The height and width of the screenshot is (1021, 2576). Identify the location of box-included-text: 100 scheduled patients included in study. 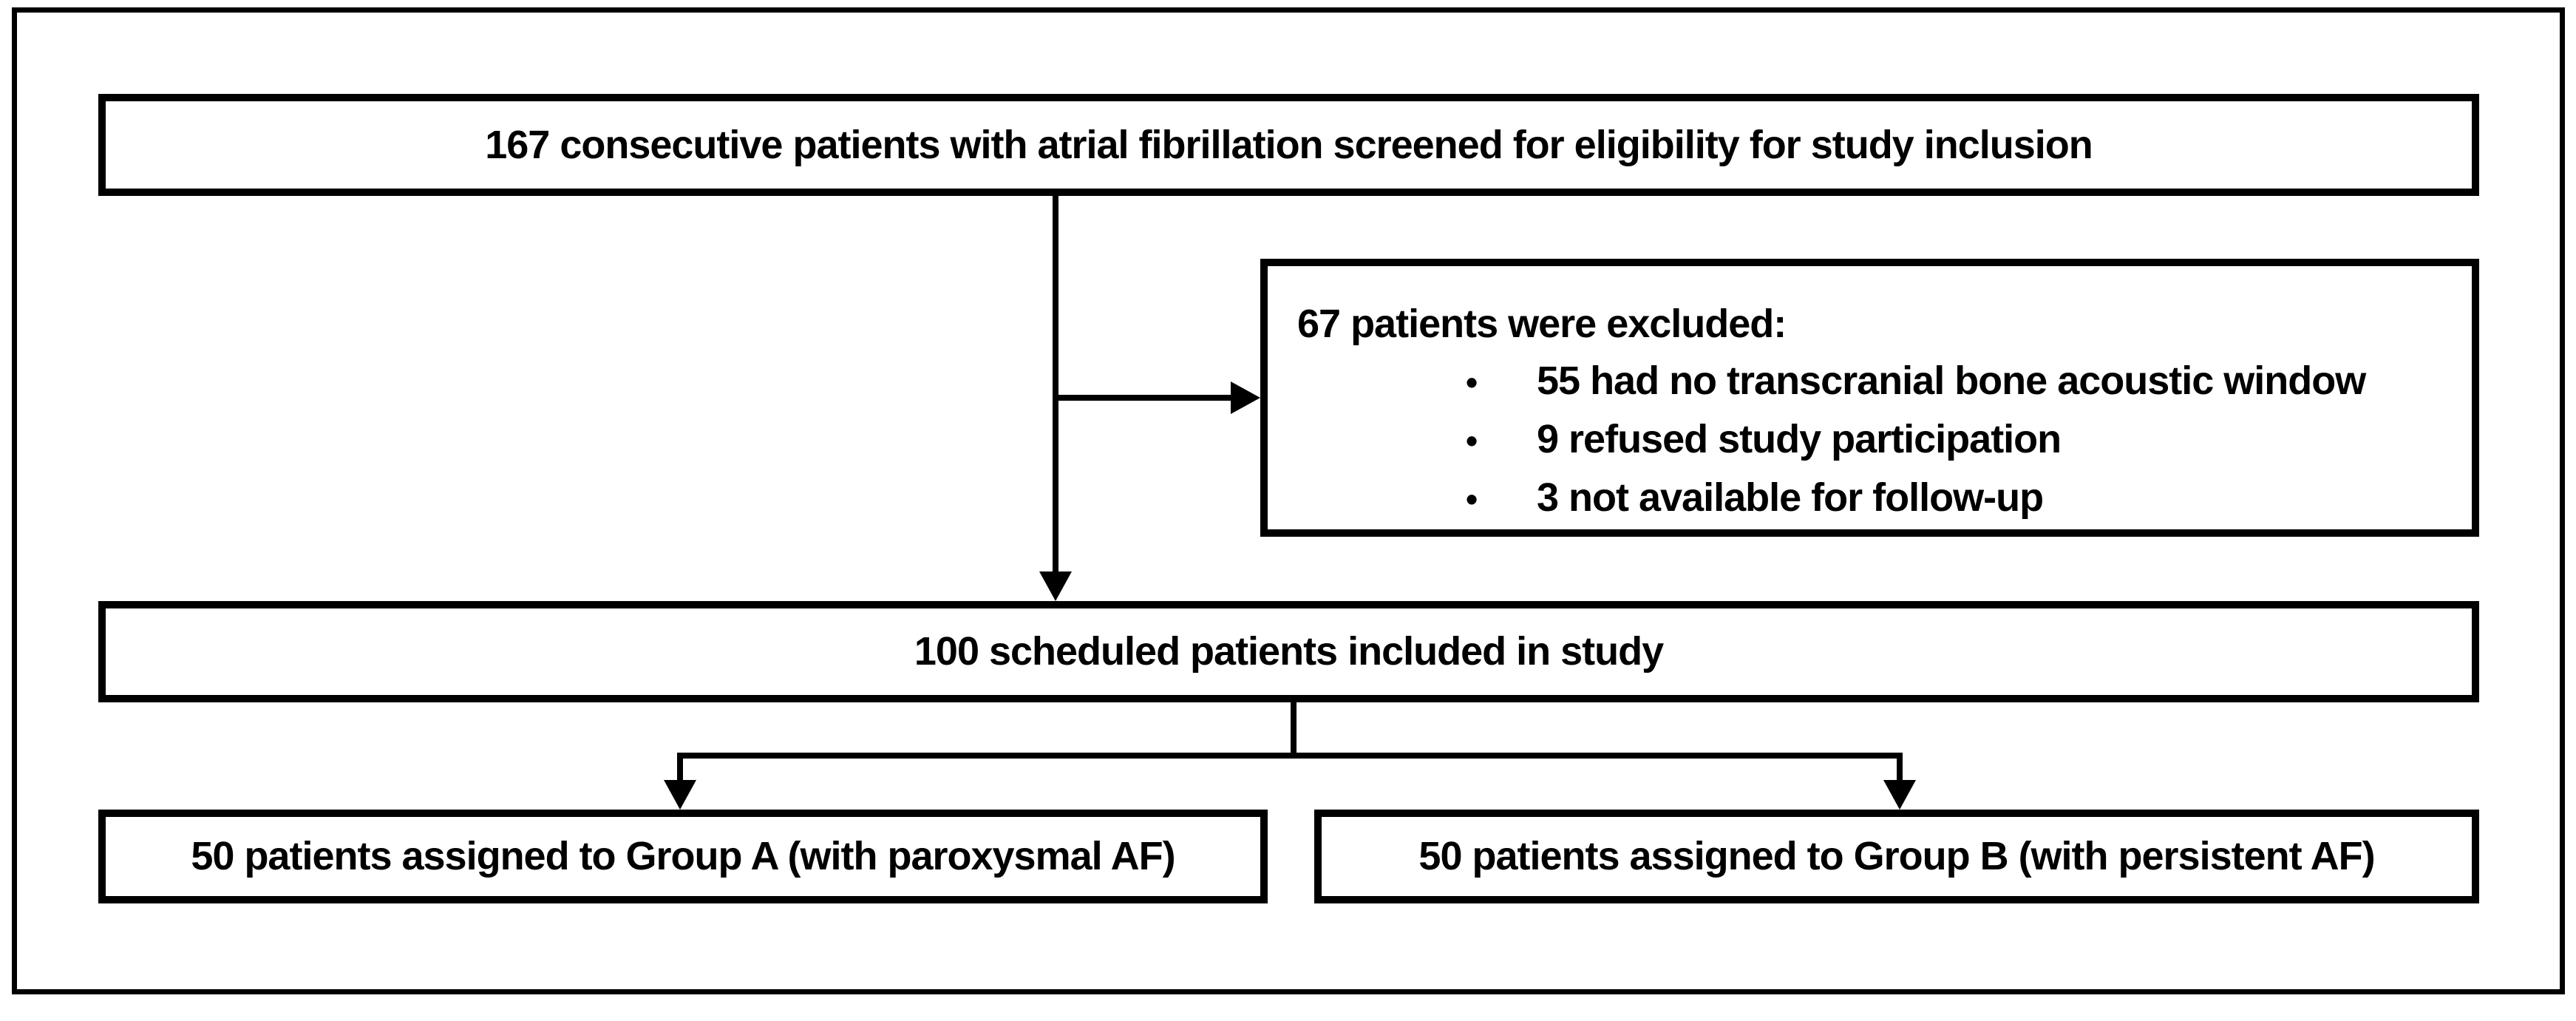
(1289, 651).